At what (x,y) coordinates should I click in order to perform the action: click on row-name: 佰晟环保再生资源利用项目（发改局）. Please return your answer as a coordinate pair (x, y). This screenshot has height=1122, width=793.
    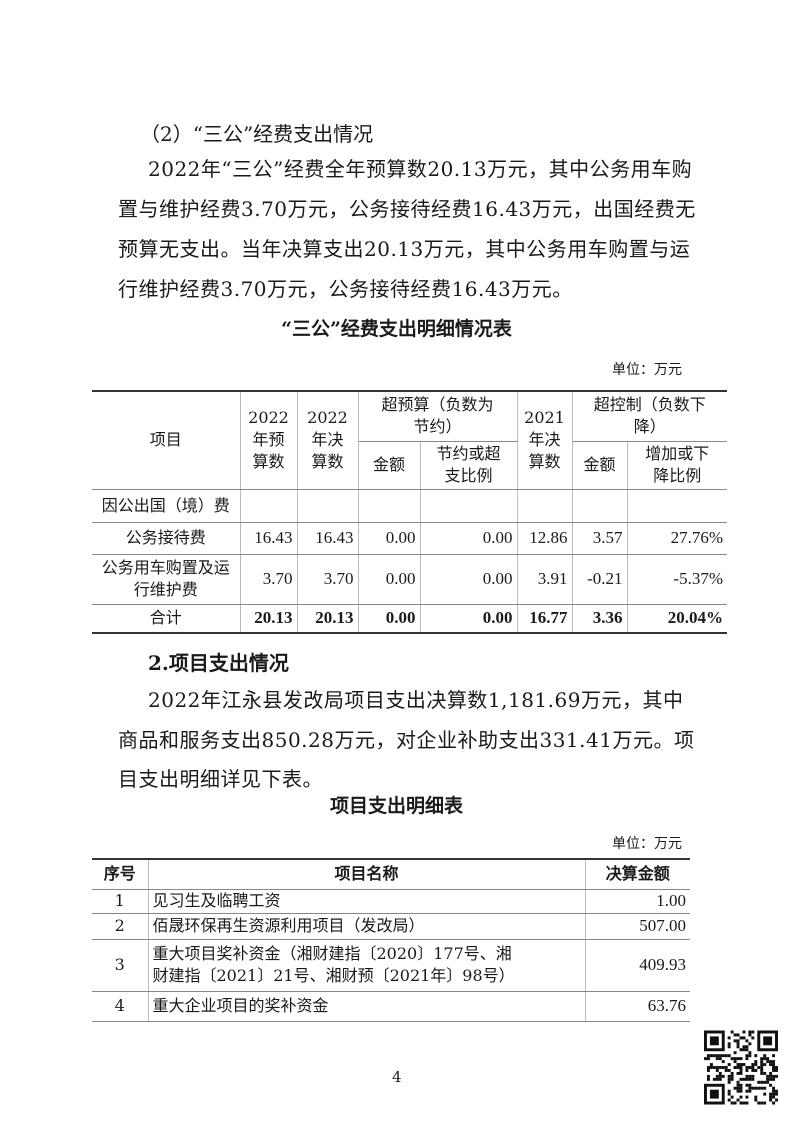
    Looking at the image, I should click on (366, 926).